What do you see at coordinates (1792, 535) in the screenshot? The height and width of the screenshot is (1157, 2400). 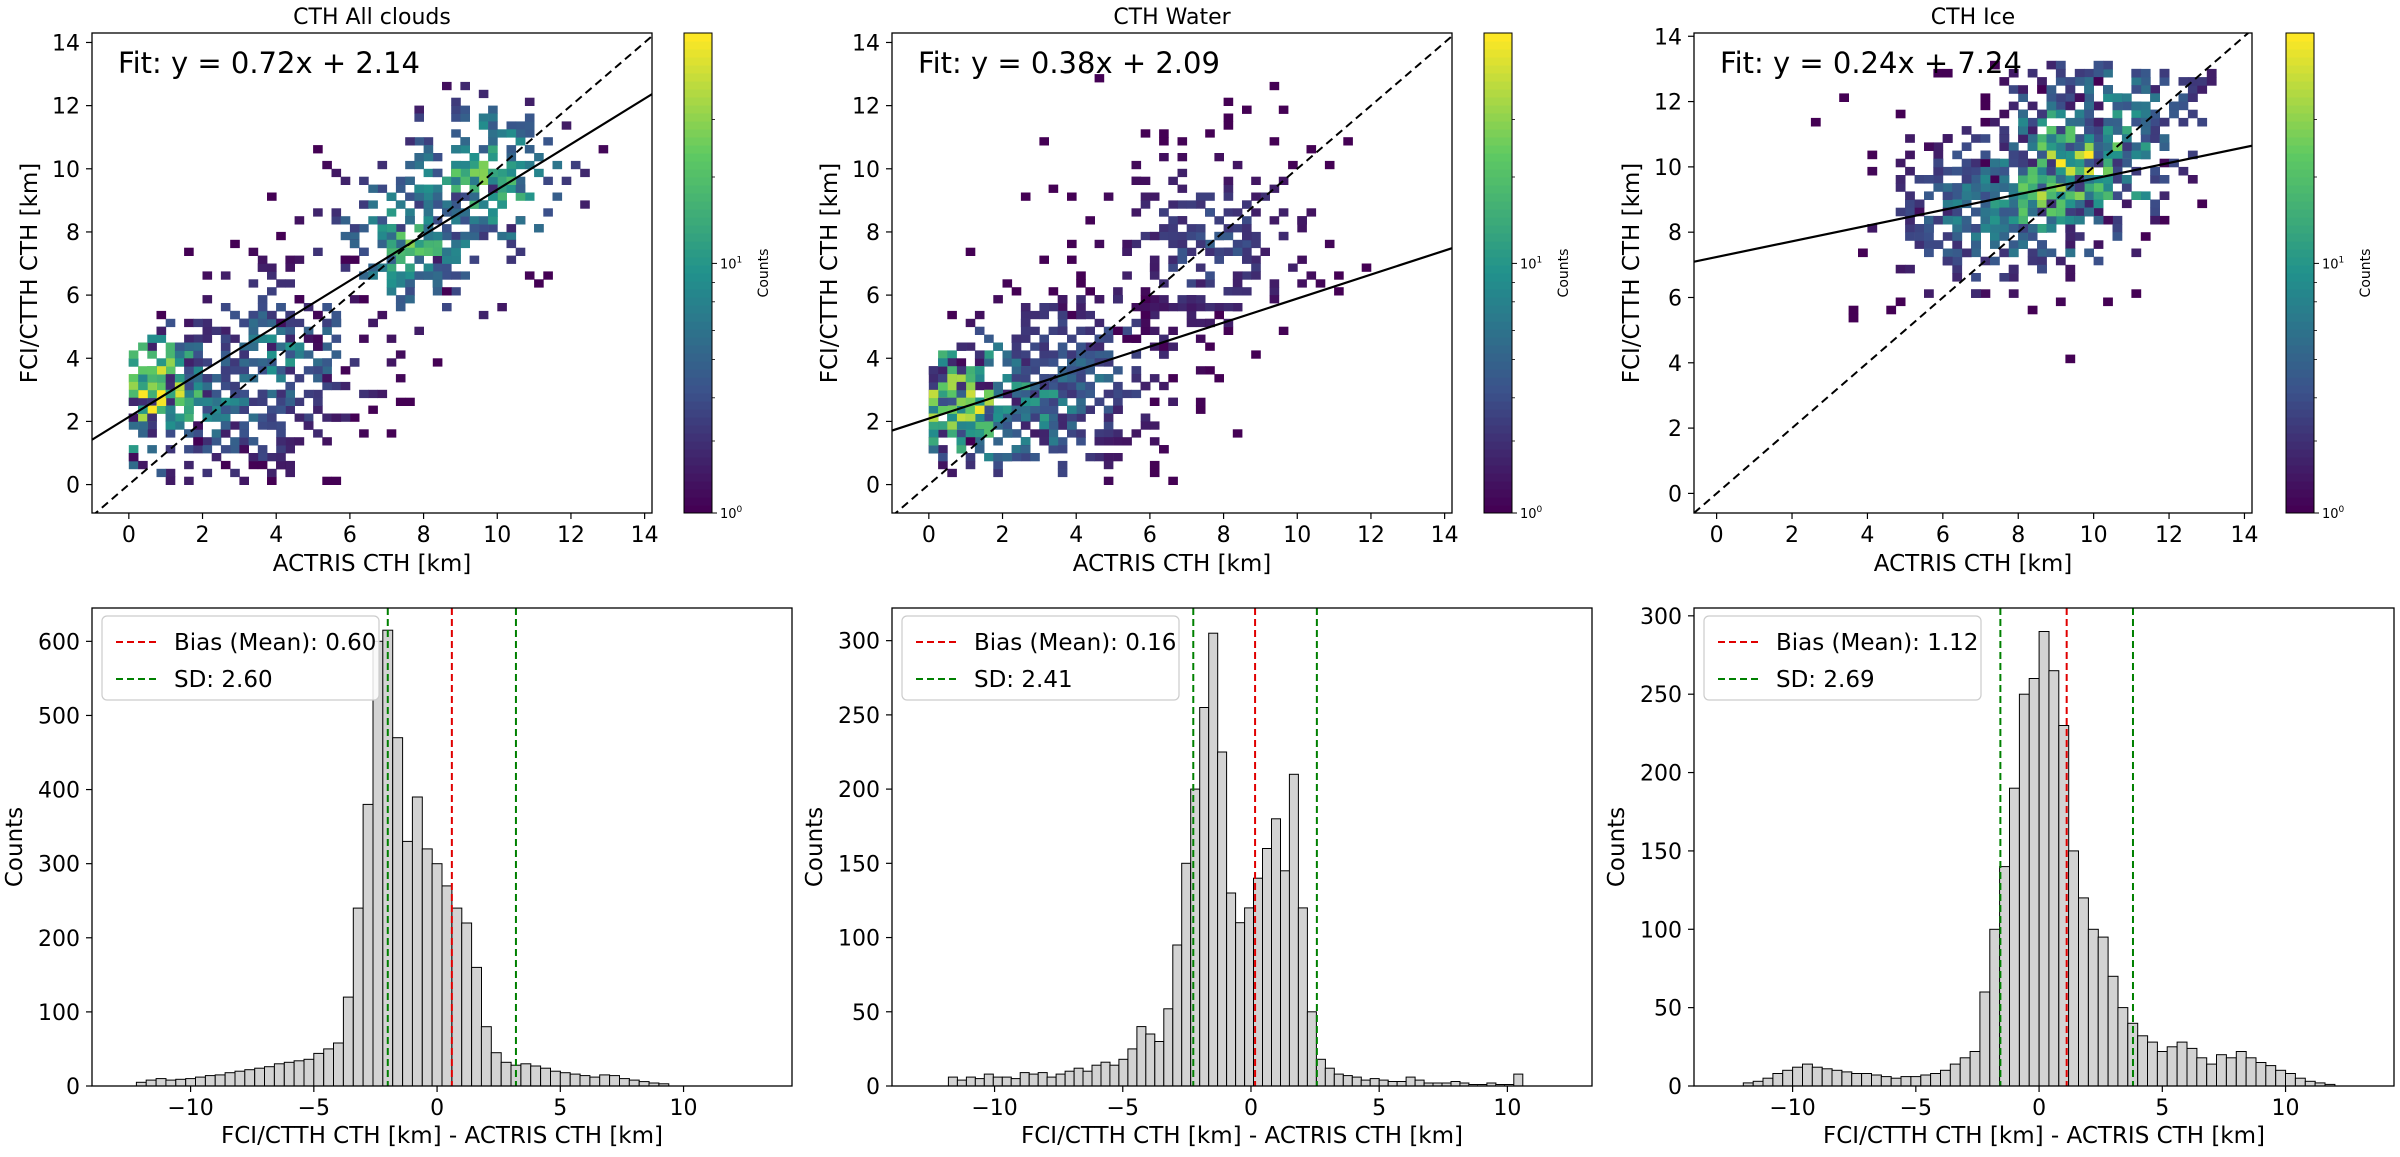 I see `x-tick-label: 2` at bounding box center [1792, 535].